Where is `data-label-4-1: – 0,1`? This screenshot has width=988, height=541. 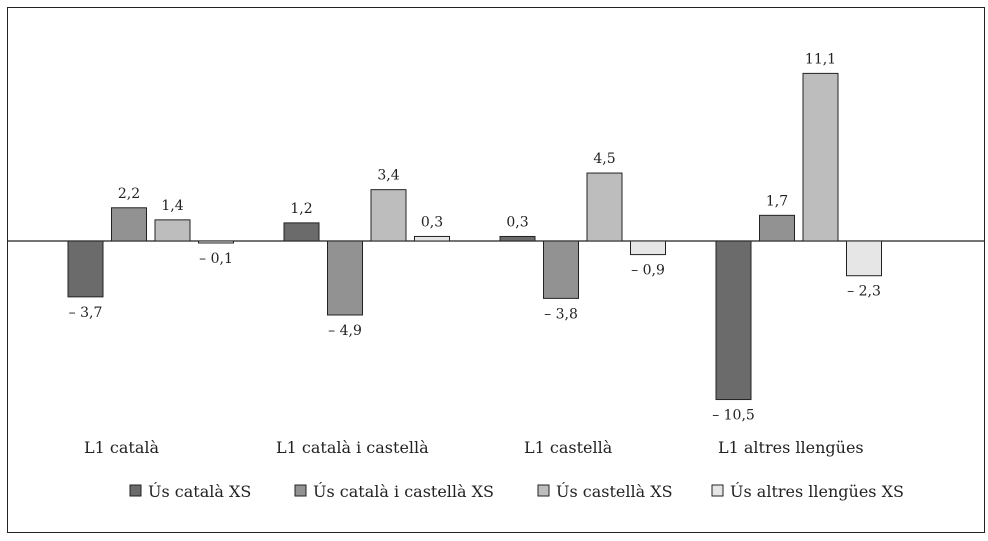 data-label-4-1: – 0,1 is located at coordinates (216, 259).